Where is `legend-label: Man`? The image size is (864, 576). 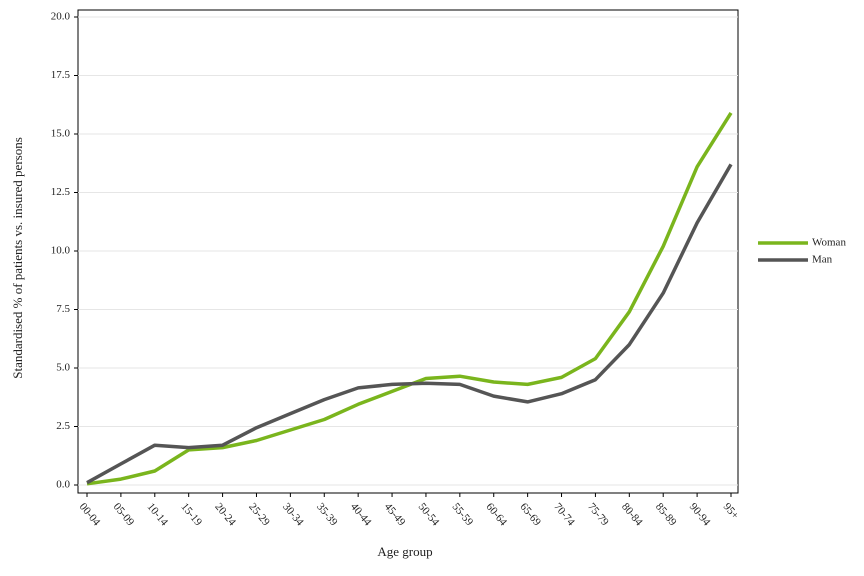 legend-label: Man is located at coordinates (822, 260).